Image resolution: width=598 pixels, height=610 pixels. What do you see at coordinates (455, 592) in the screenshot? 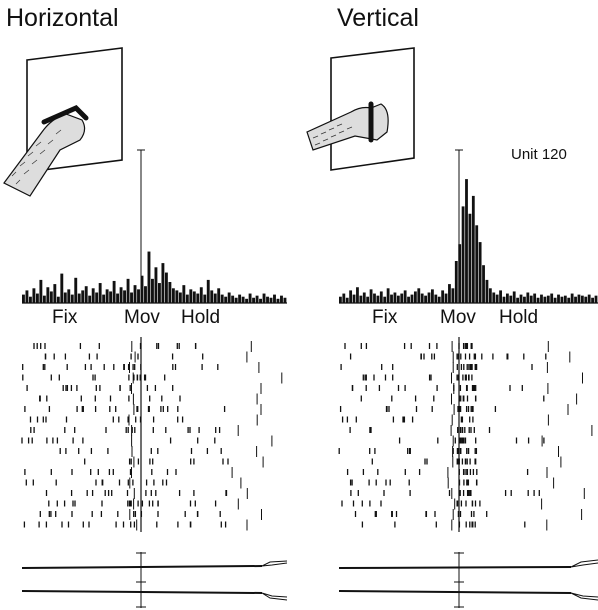
I see `trace-lower` at bounding box center [455, 592].